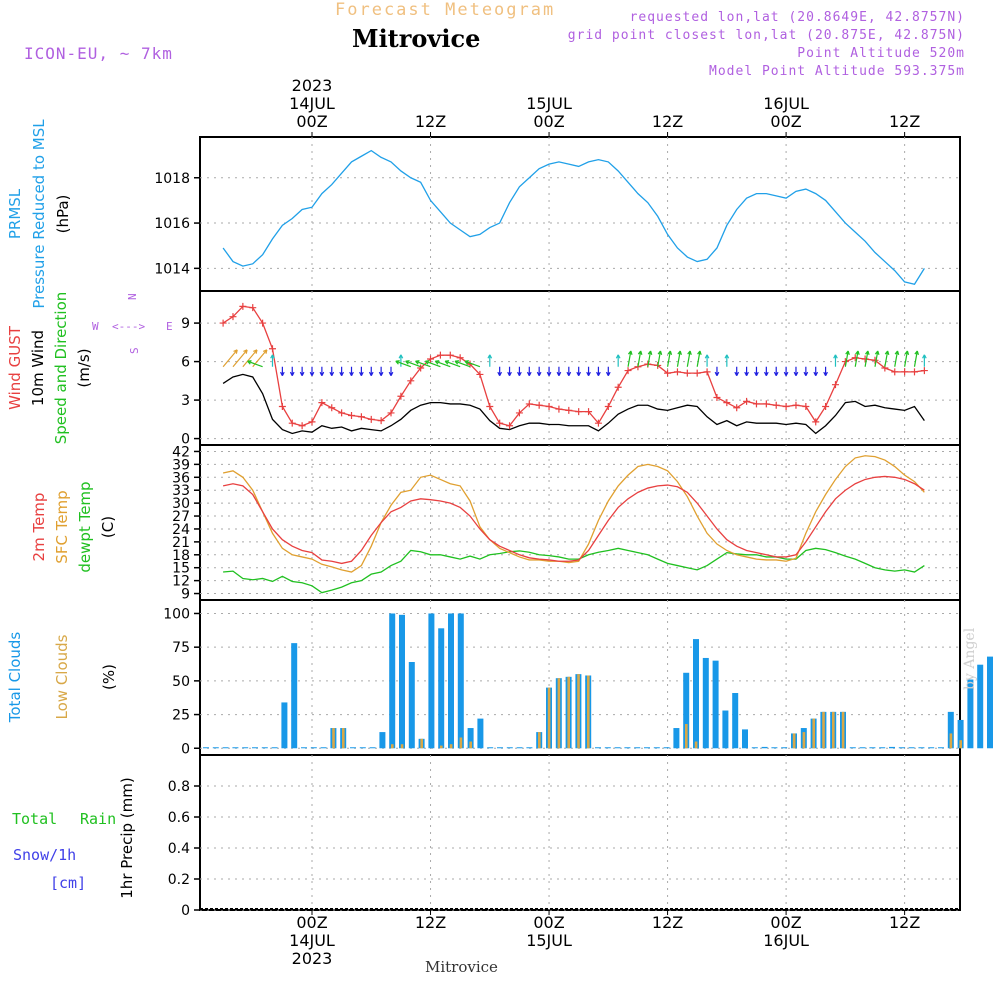  Describe the element at coordinates (904, 922) in the screenshot. I see `bottom-time-label: 12Z` at that location.